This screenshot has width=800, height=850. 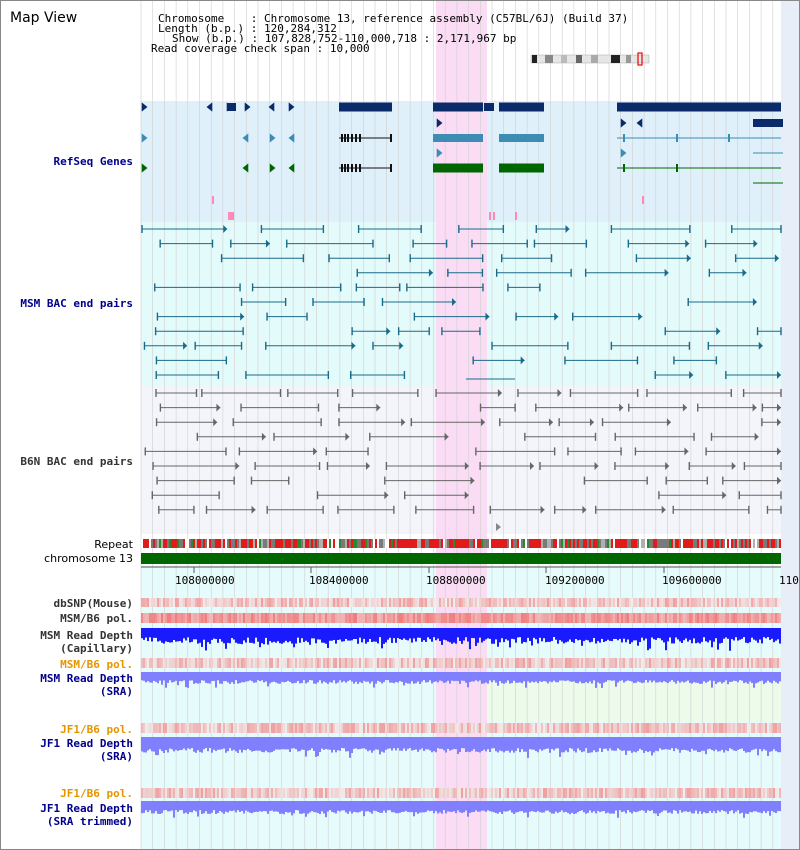 What do you see at coordinates (93, 603) in the screenshot?
I see `dbsnp-label: dbSNP(Mouse)` at bounding box center [93, 603].